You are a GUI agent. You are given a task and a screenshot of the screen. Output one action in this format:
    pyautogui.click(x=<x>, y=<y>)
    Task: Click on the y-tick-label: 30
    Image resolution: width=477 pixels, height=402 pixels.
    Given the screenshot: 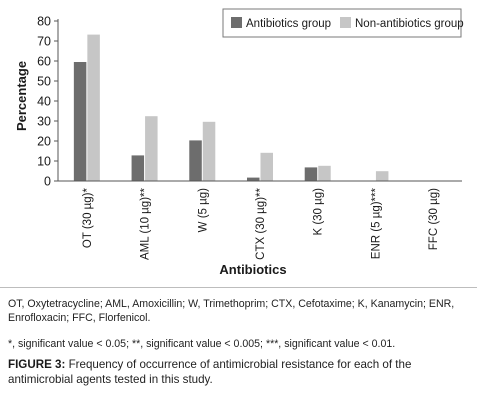 What is the action you would take?
    pyautogui.click(x=44, y=122)
    